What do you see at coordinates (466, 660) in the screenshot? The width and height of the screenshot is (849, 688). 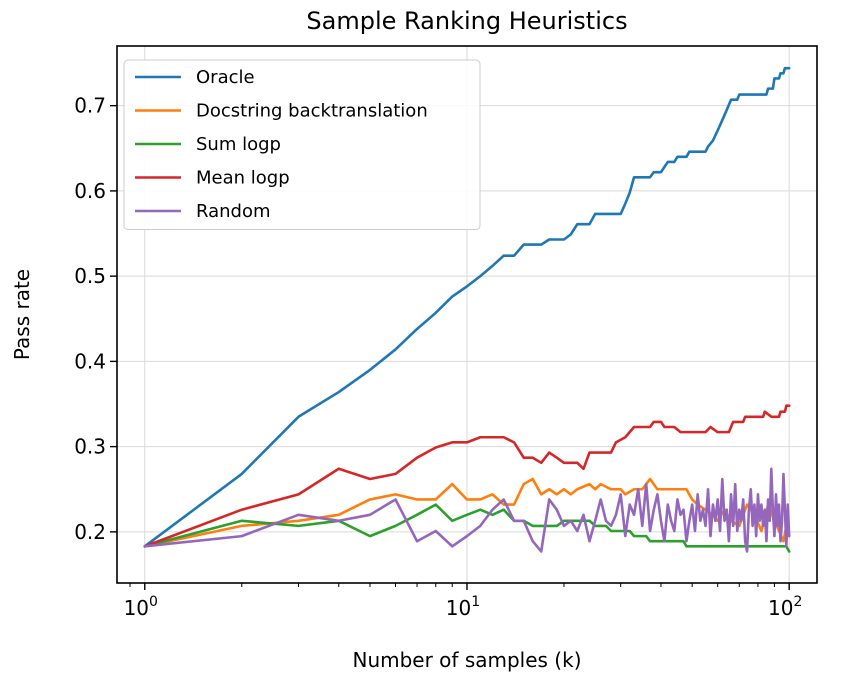 I see `x-axis-label: Number of samples (k)` at bounding box center [466, 660].